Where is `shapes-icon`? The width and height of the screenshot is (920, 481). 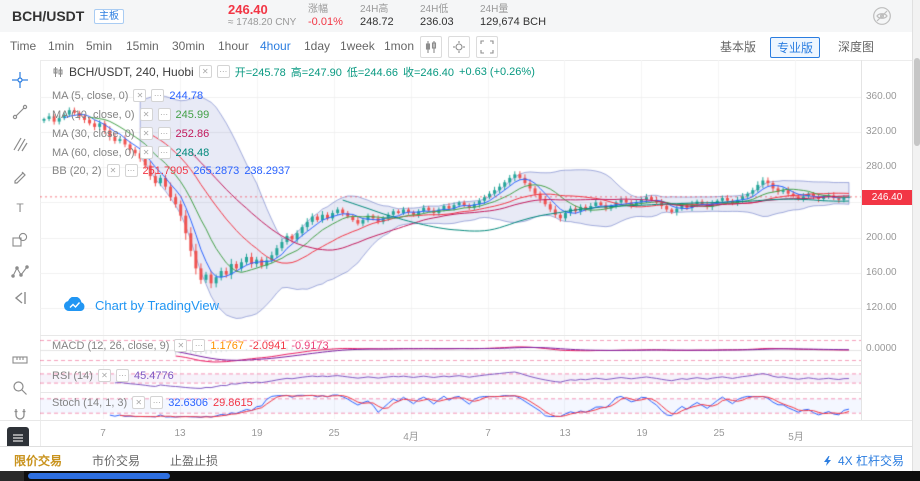 shapes-icon is located at coordinates (20, 240).